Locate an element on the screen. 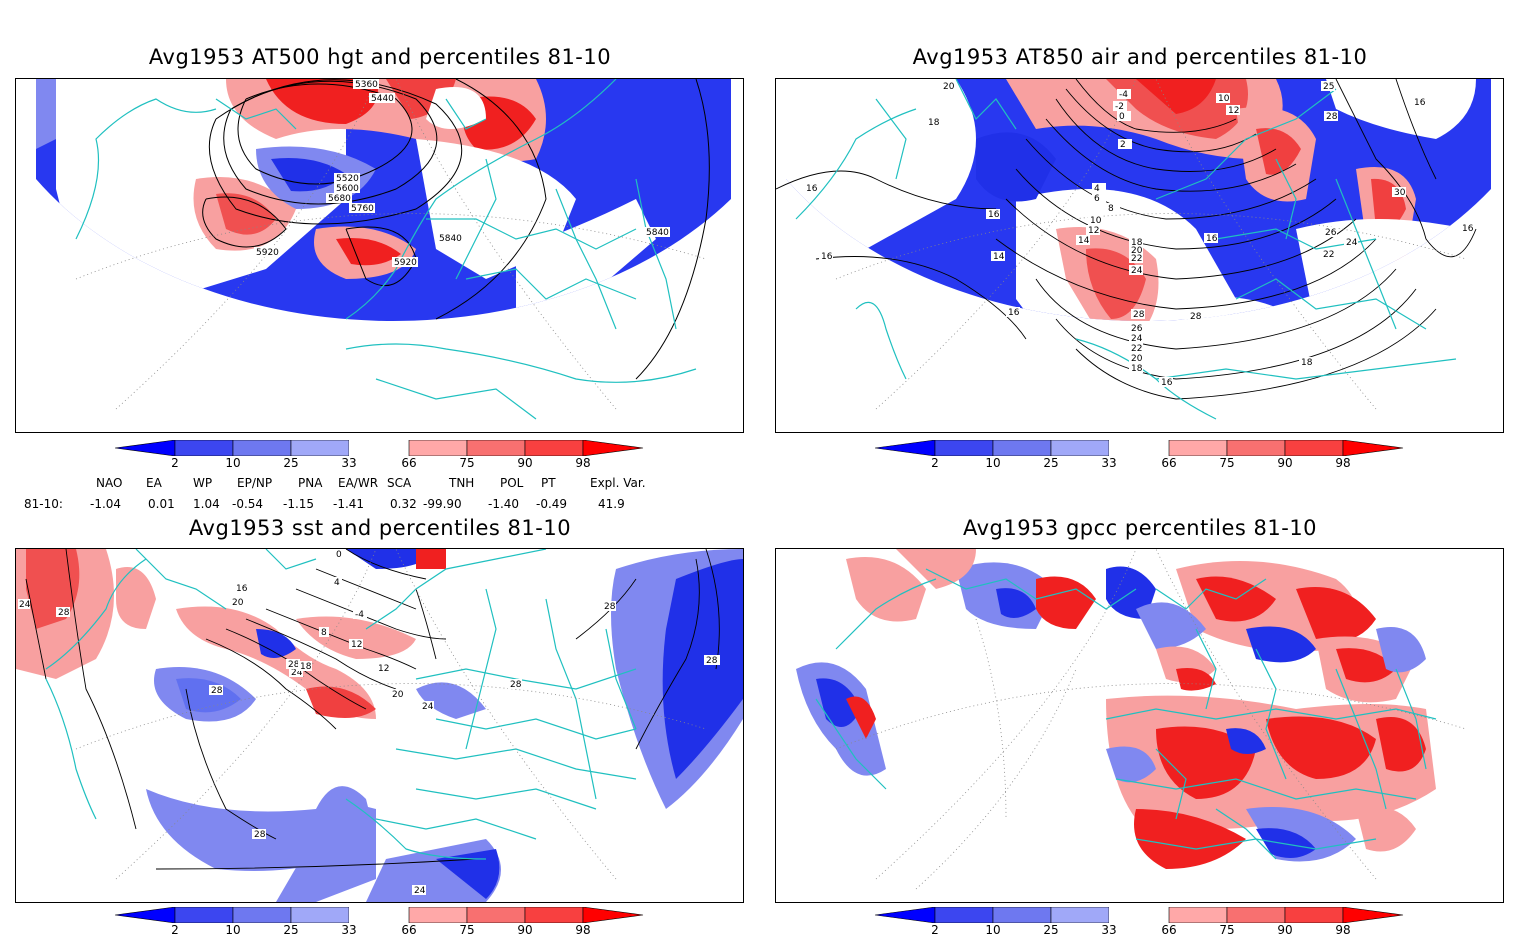 The height and width of the screenshot is (947, 1520). index-header: POL is located at coordinates (512, 483).